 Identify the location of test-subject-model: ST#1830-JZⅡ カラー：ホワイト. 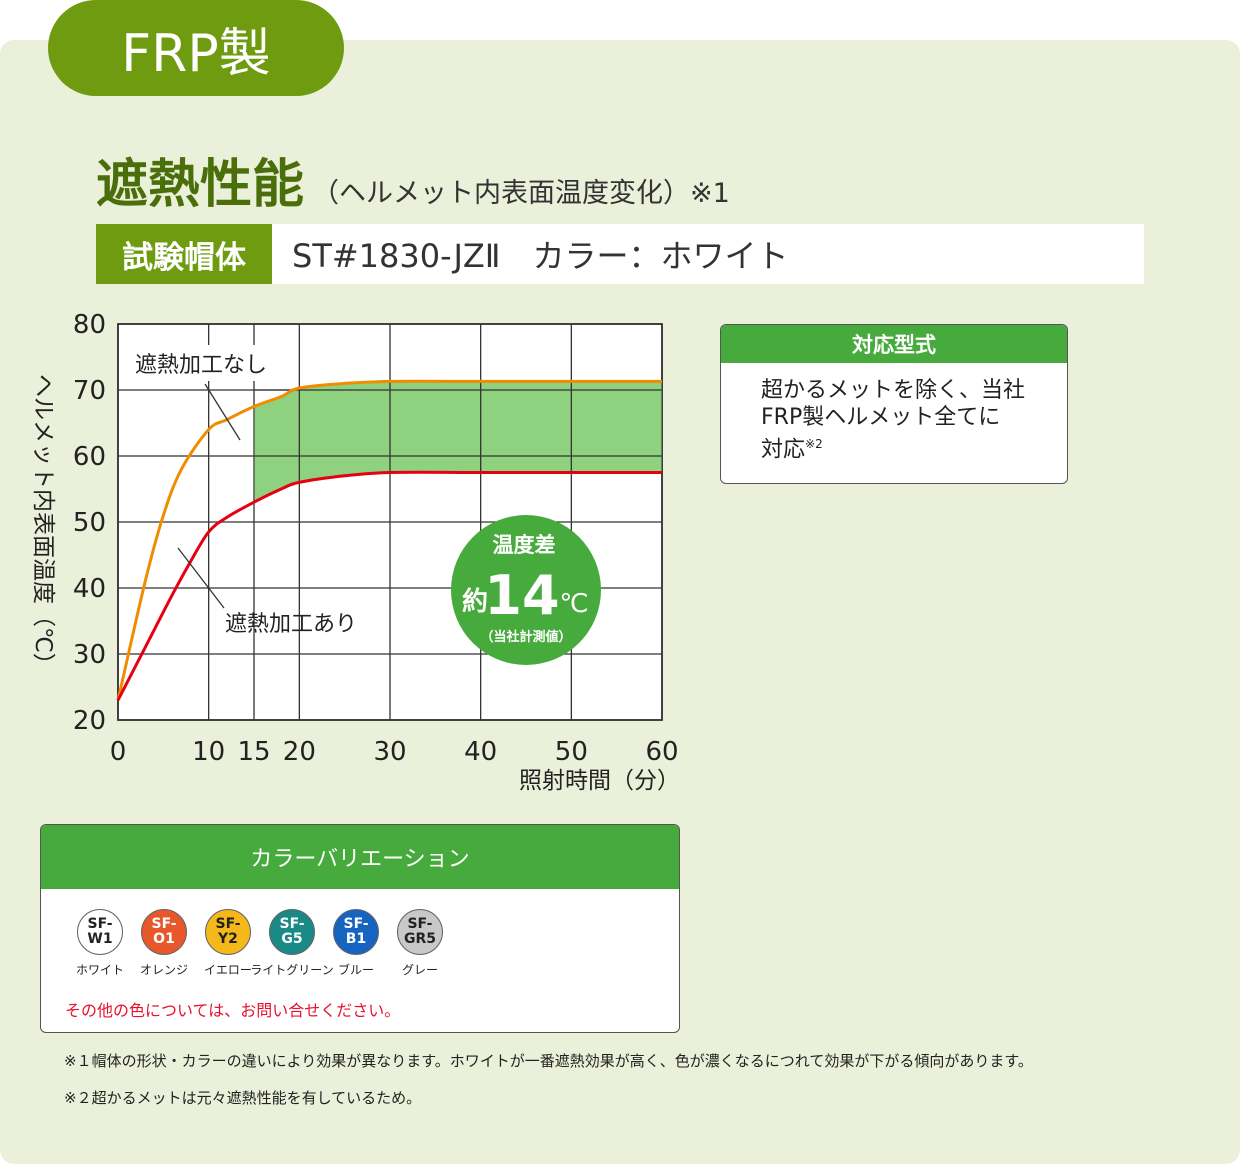
(540, 256).